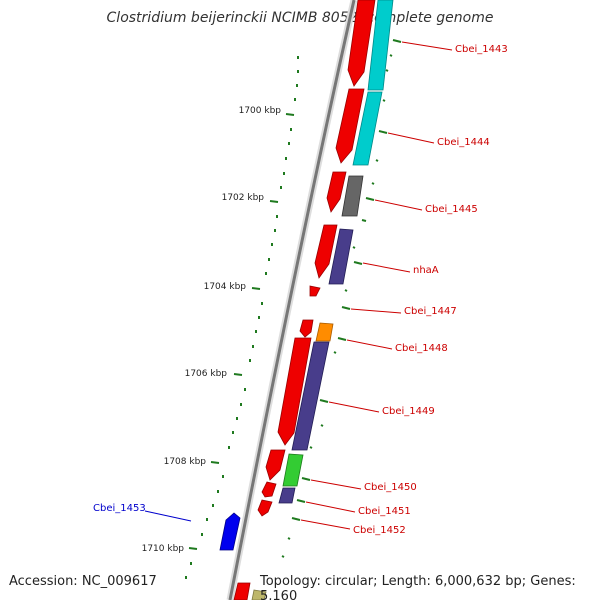 The width and height of the screenshot is (600, 600). What do you see at coordinates (163, 549) in the screenshot?
I see `scale-label-1710: 1710 kbp` at bounding box center [163, 549].